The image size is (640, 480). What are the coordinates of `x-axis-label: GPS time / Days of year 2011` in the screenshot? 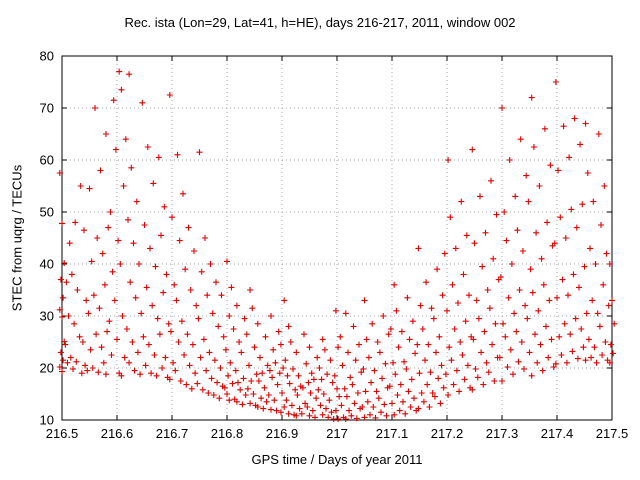 It's located at (337, 459).